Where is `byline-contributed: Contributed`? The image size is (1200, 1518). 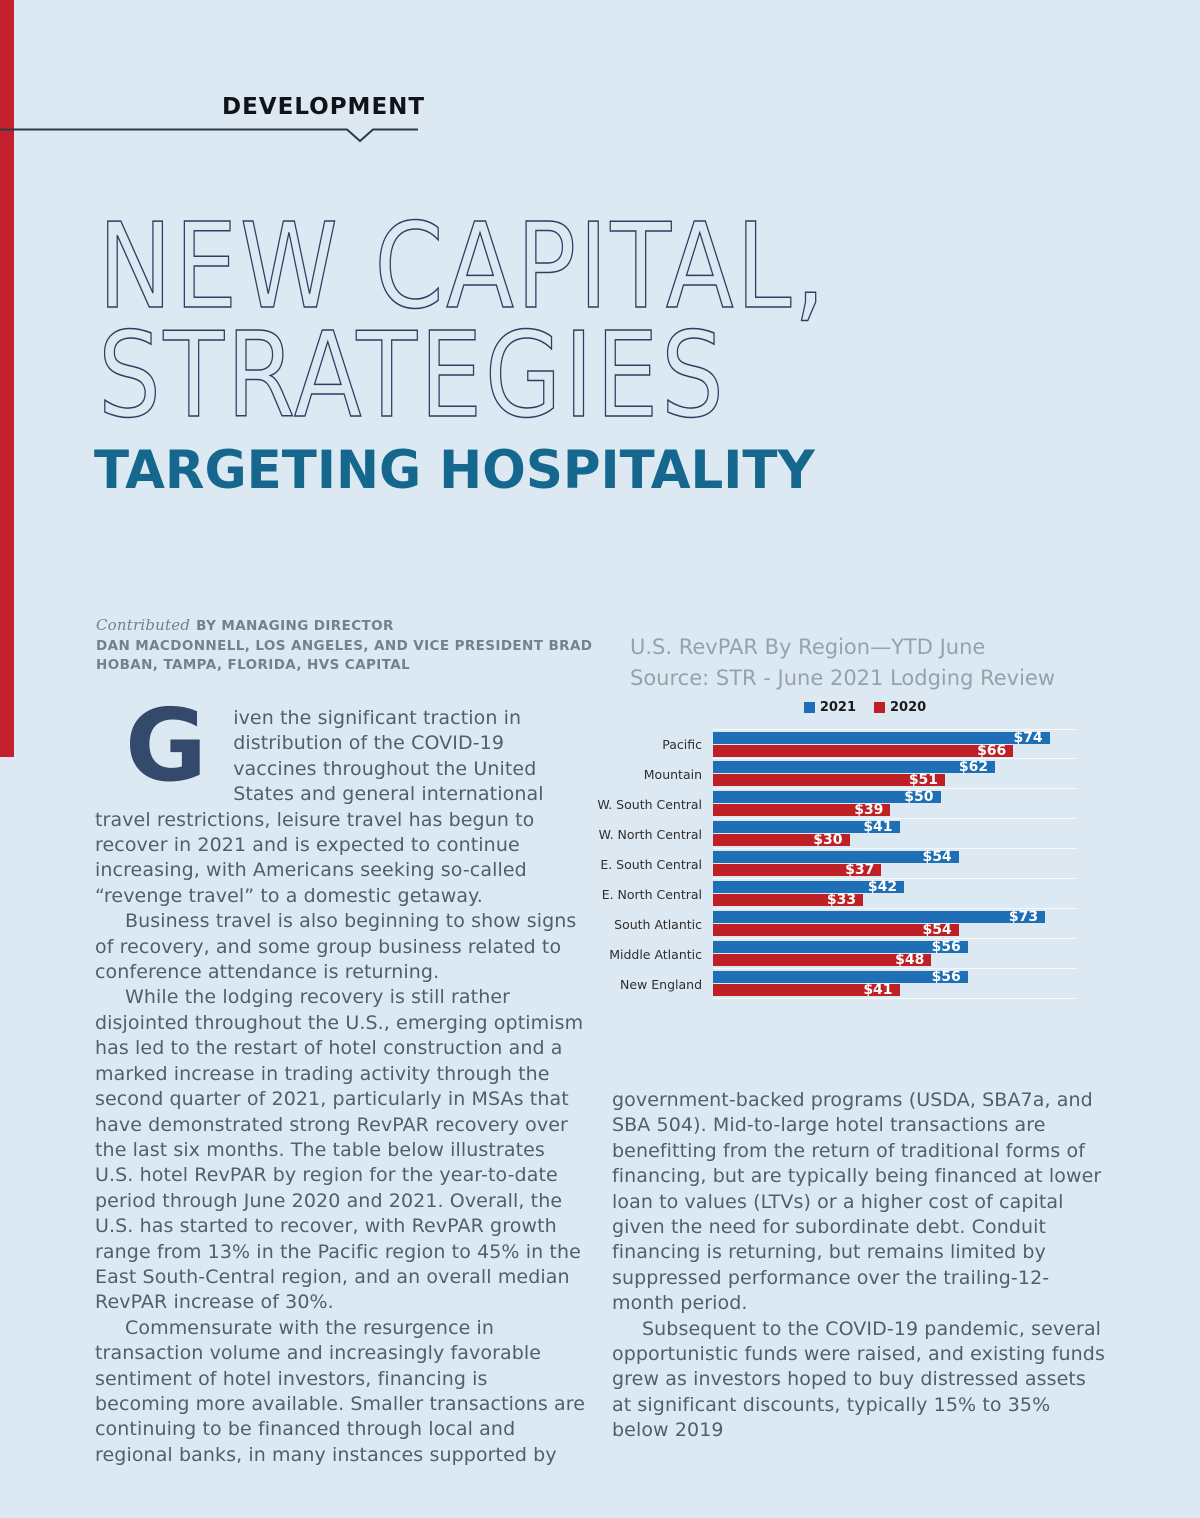
byline-contributed: Contributed is located at coordinates (143, 625).